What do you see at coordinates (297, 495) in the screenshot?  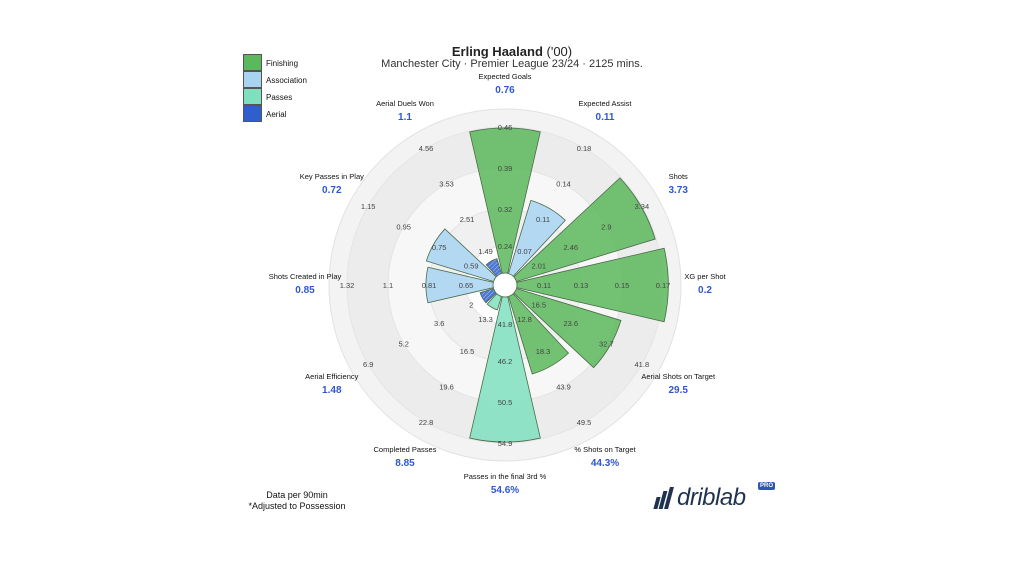 I see `footnote-line-1: Data per 90min` at bounding box center [297, 495].